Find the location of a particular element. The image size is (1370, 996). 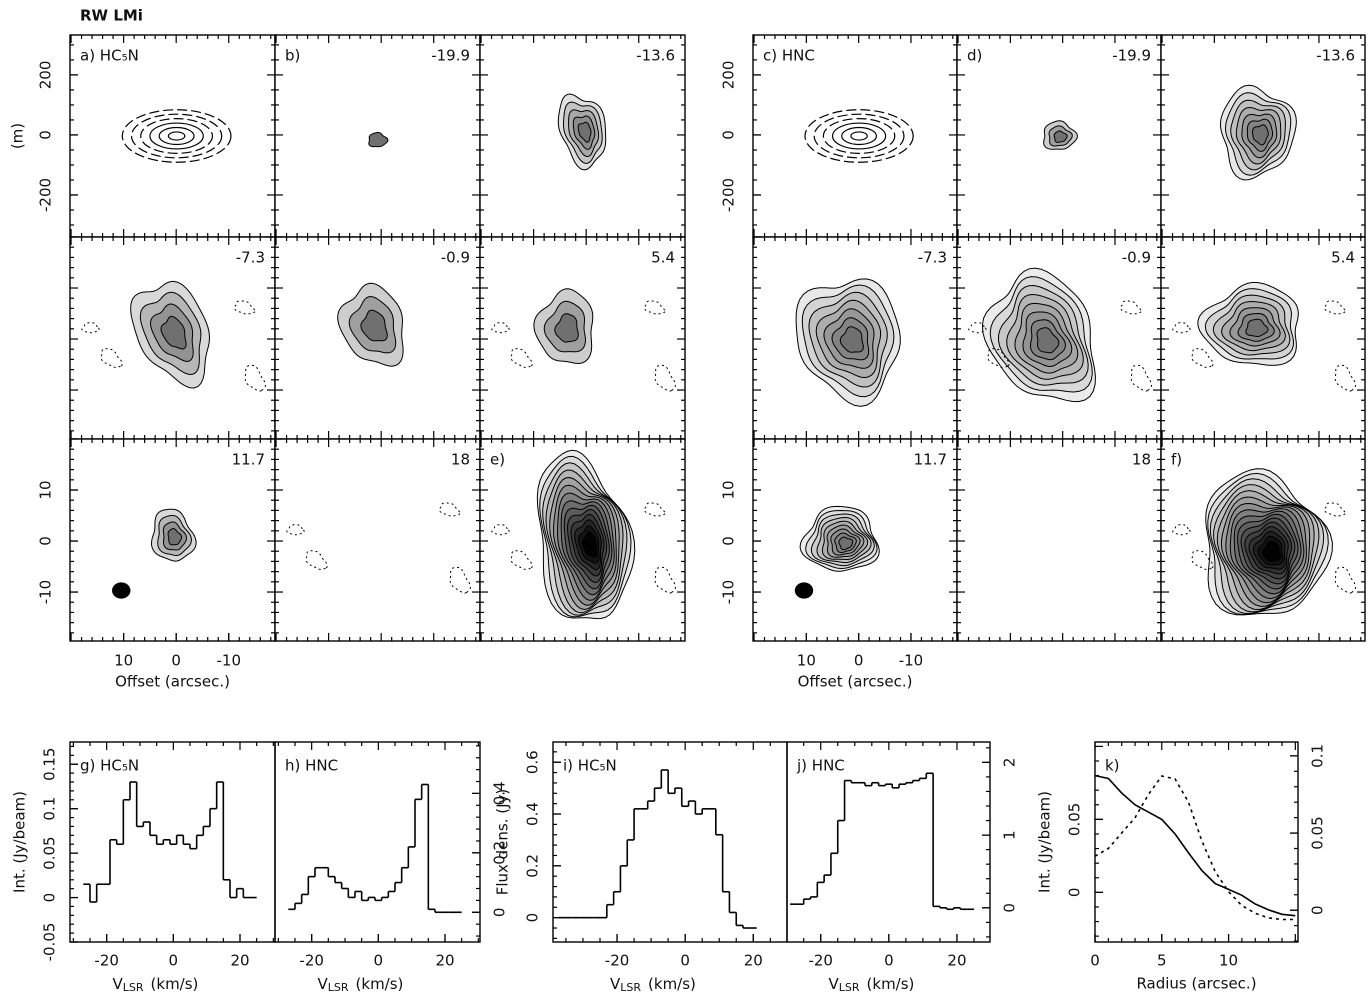

panel-label: j) HNC is located at coordinates (820, 766).